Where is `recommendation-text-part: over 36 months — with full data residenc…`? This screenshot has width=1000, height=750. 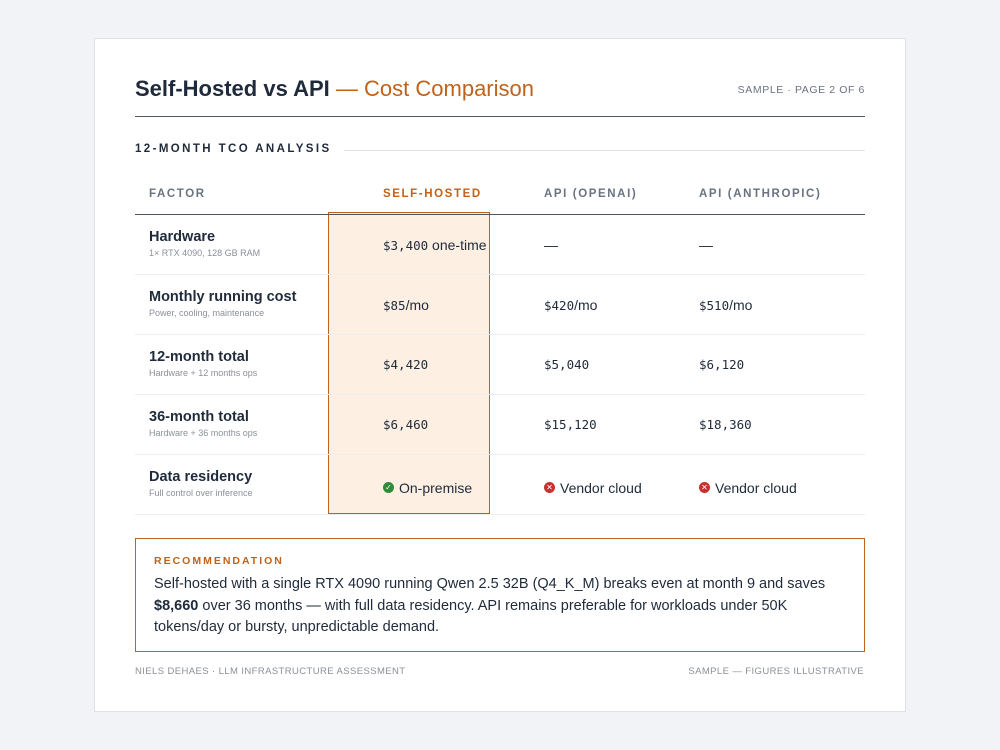
recommendation-text-part: over 36 months — with full data residenc… is located at coordinates (471, 616).